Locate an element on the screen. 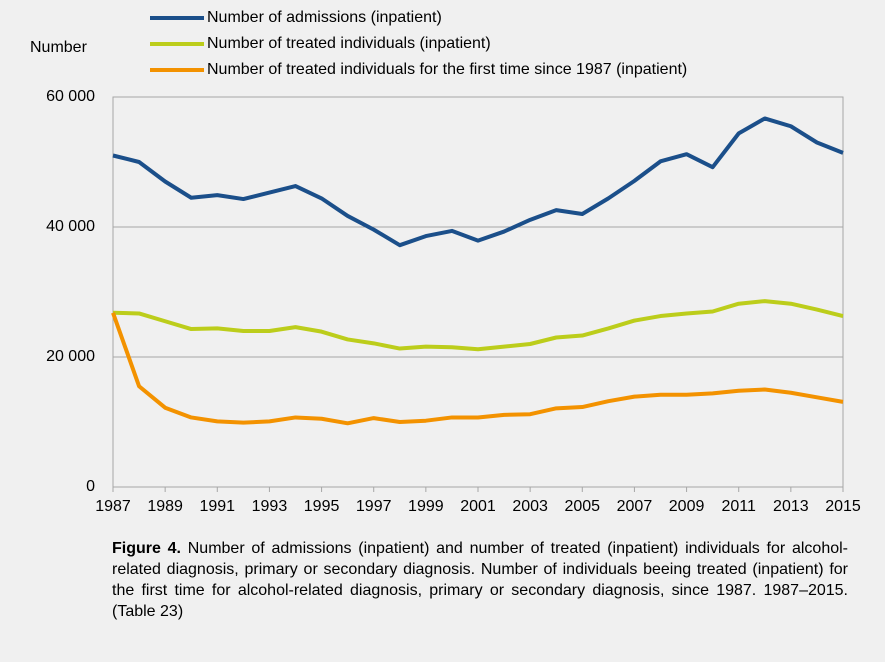 This screenshot has height=662, width=885. x-tick-label: 2009 is located at coordinates (687, 506).